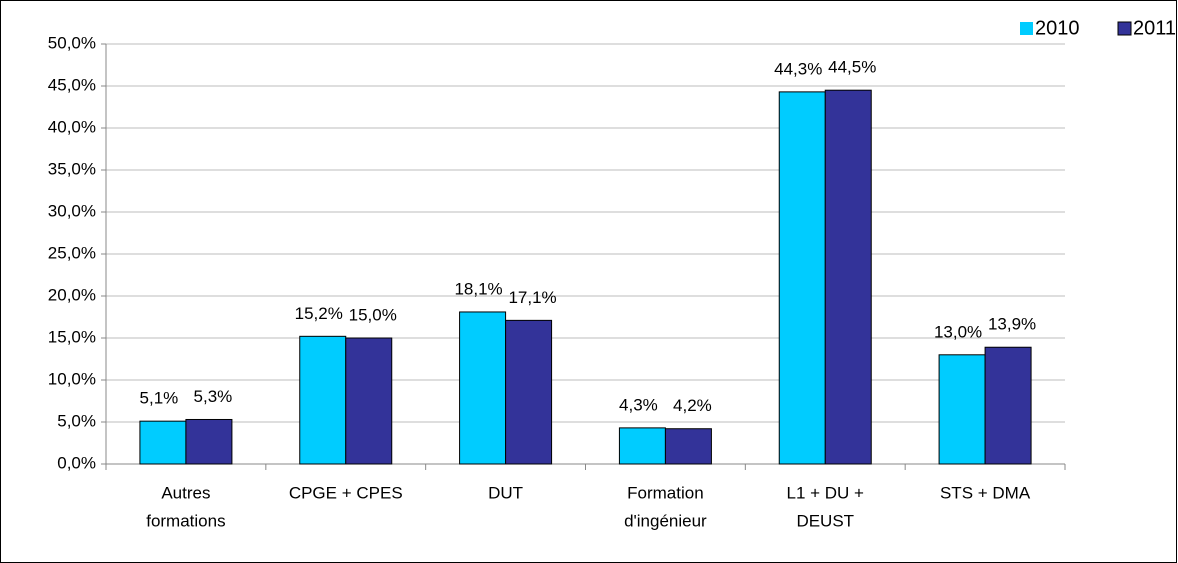 The image size is (1178, 563). I want to click on y-tick-label: 50,0%, so click(72, 42).